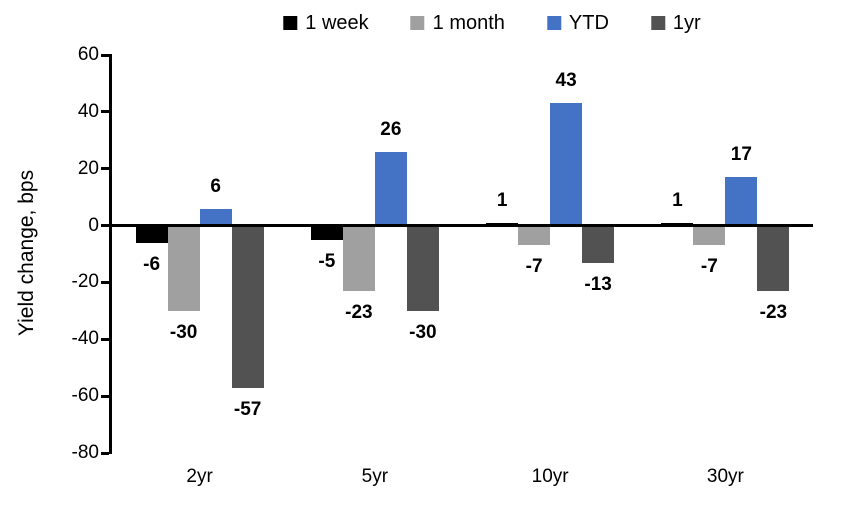 This screenshot has height=509, width=852. Describe the element at coordinates (85, 339) in the screenshot. I see `y-tick-label: -40` at that location.